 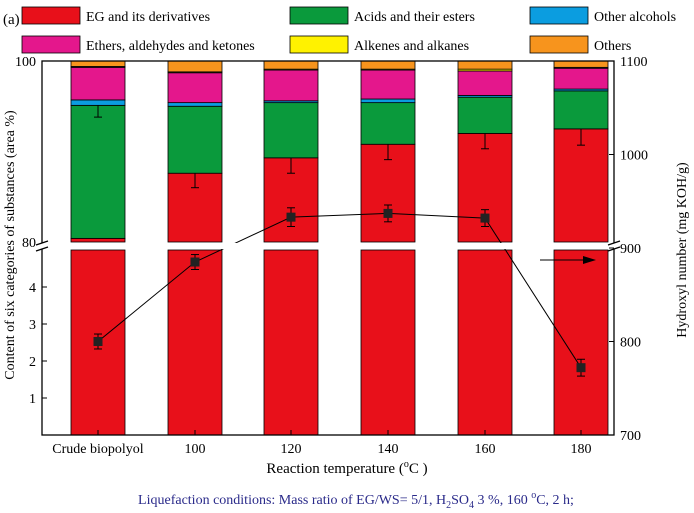 I want to click on y-tick-label-left: 4, so click(x=32, y=288).